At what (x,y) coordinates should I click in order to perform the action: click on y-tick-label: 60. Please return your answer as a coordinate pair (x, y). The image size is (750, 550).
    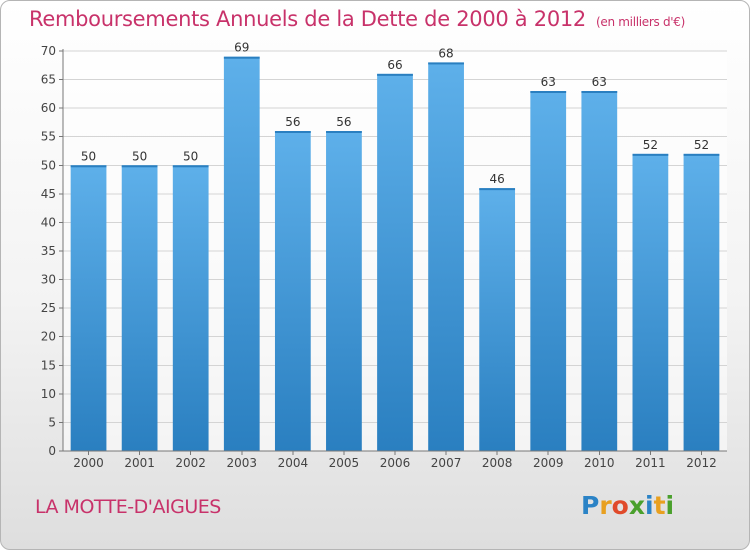
    Looking at the image, I should click on (48, 108).